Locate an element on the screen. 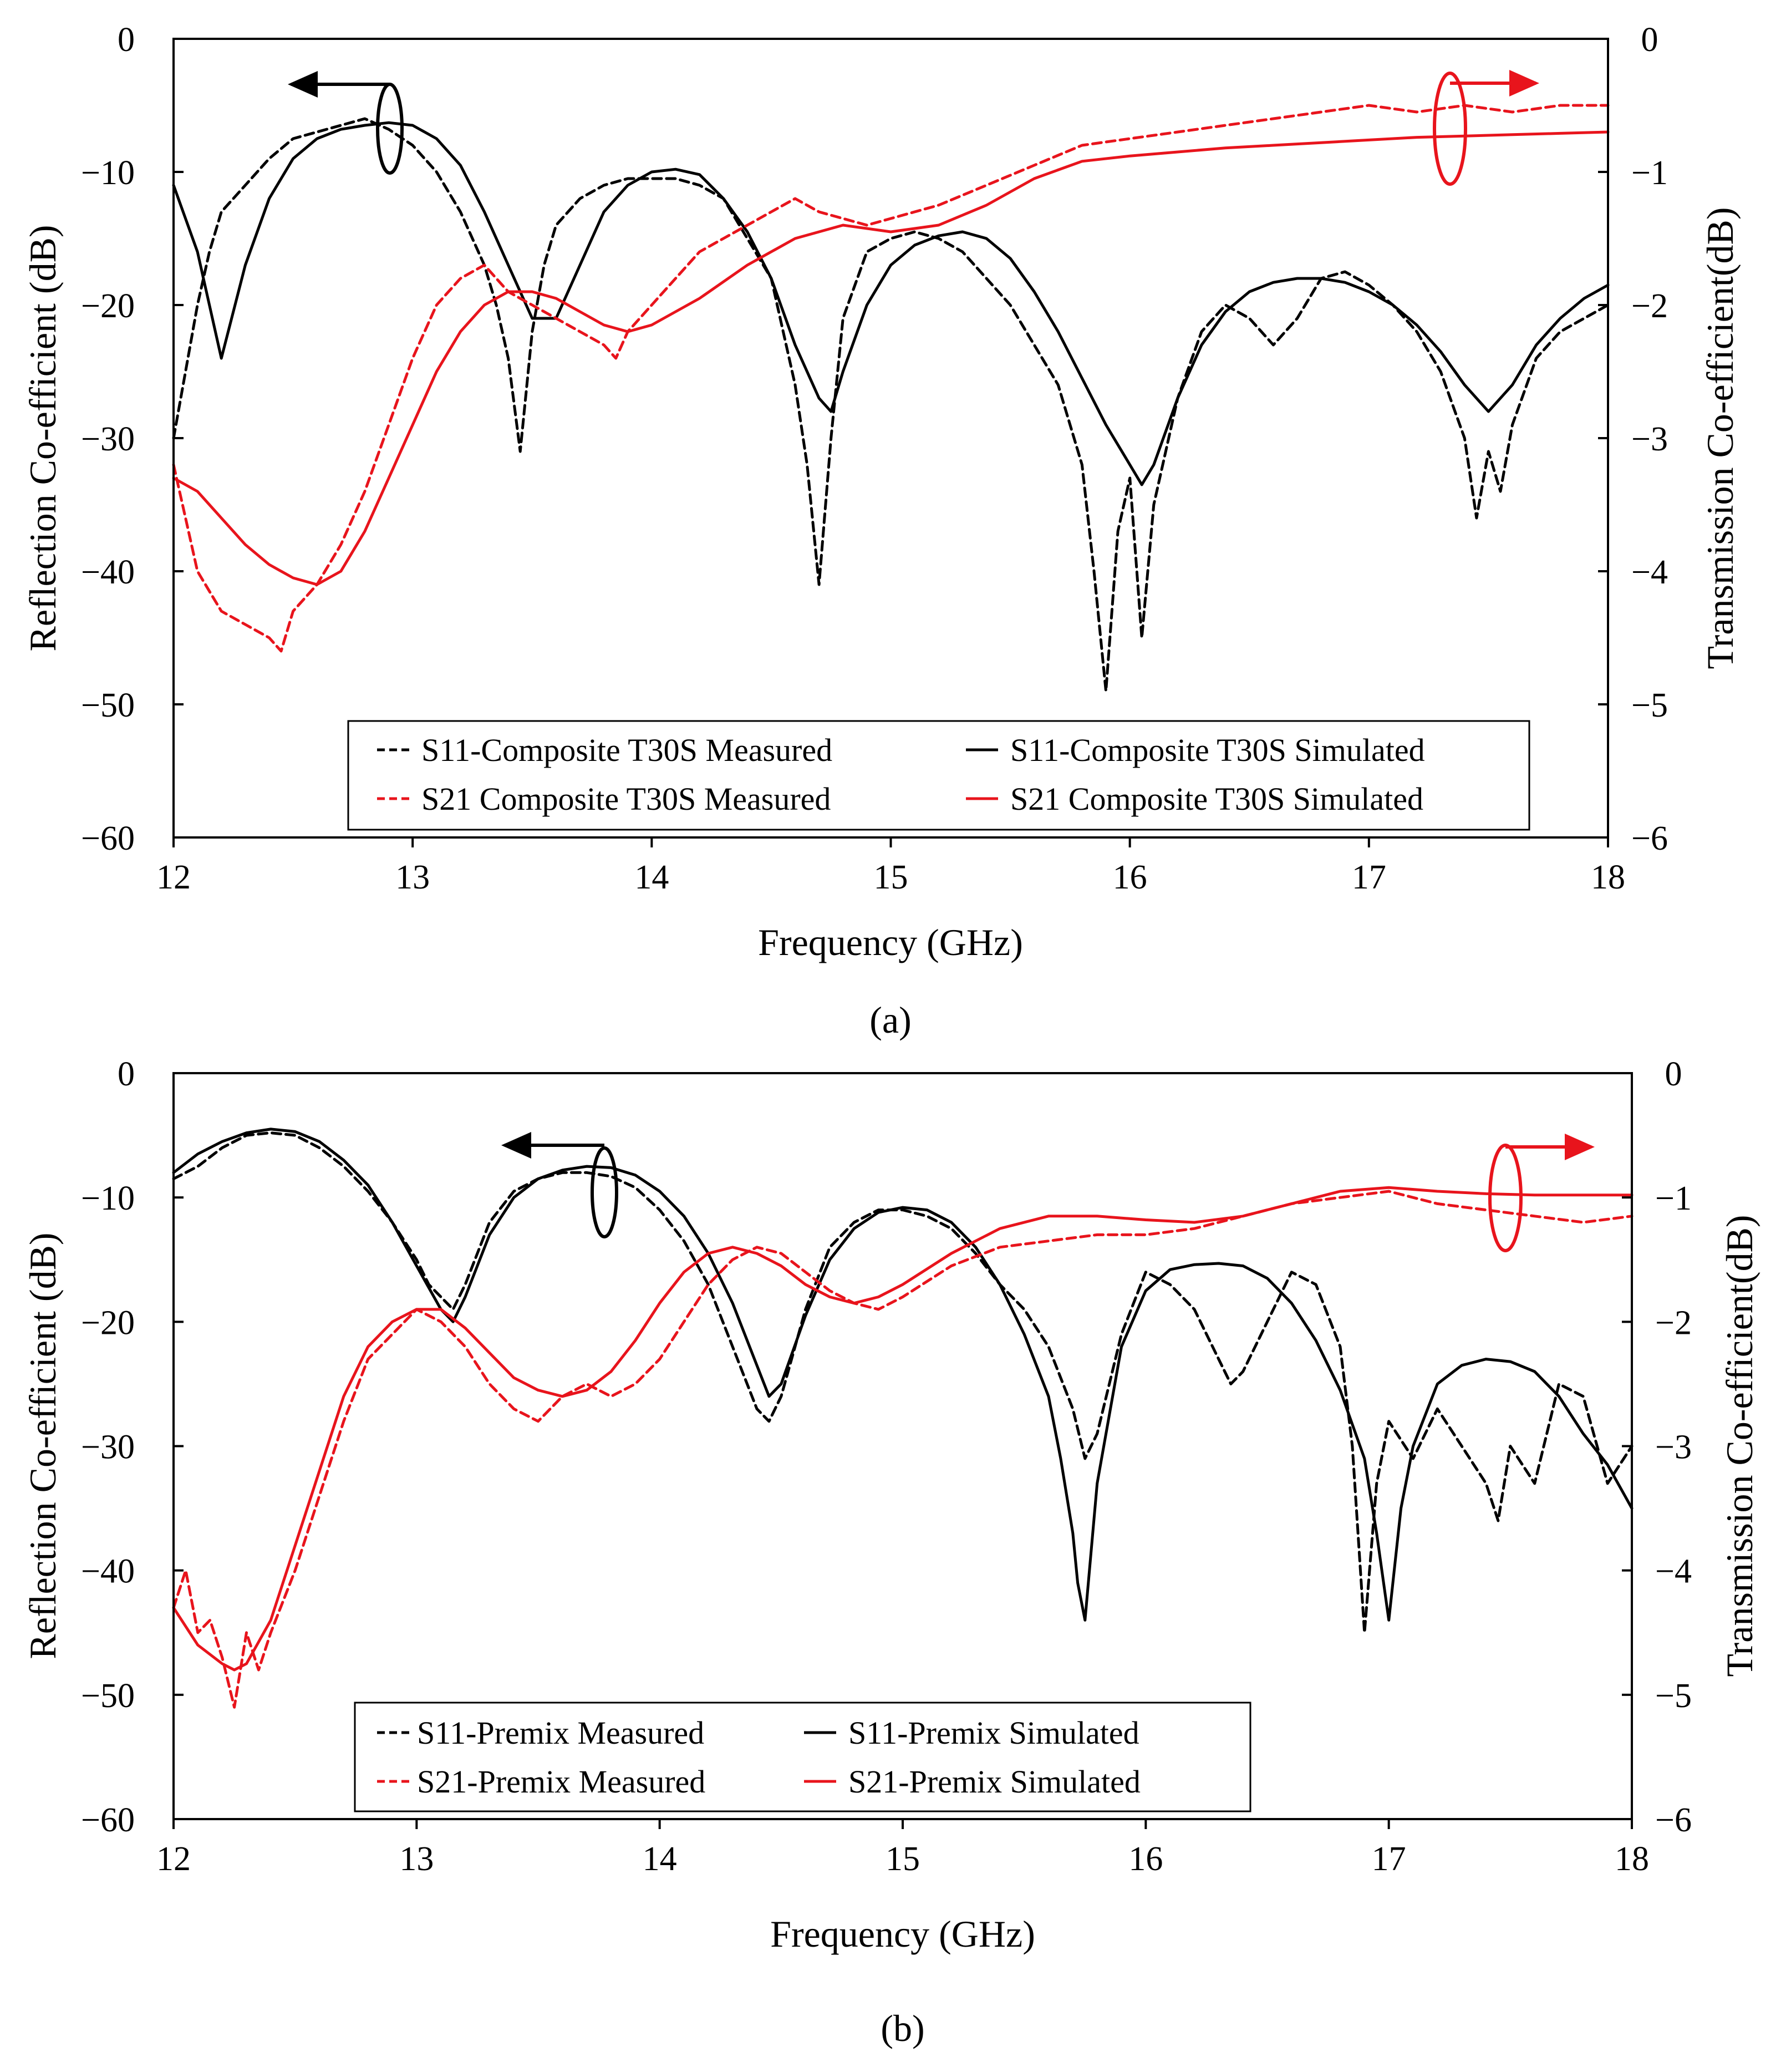 This screenshot has width=1786, height=2072. legend-label-s21-simulated-b: S21-Premix Simulated is located at coordinates (994, 1782).